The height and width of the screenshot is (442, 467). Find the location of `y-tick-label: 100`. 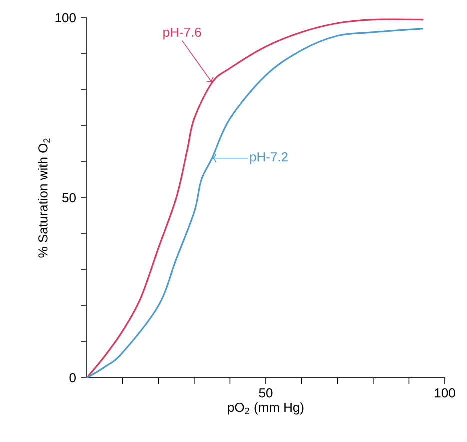

y-tick-label: 100 is located at coordinates (66, 18).